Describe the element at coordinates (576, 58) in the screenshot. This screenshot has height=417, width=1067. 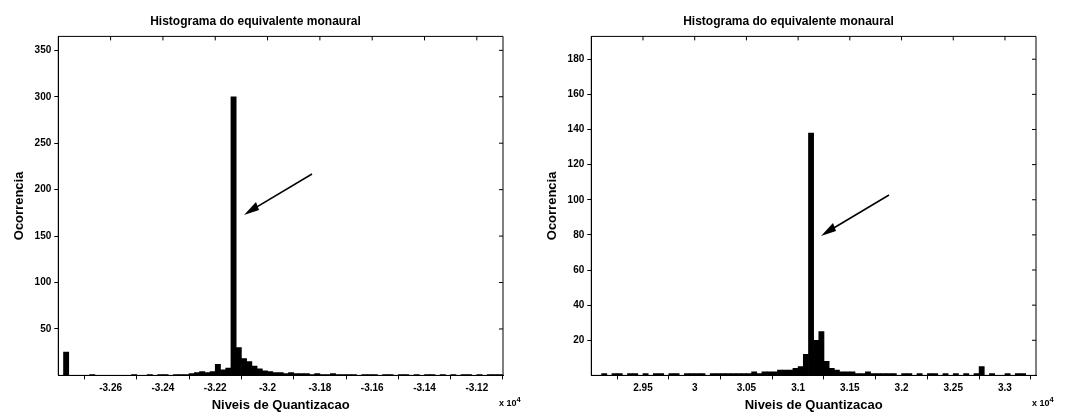
I see `y-tick-label: 180` at that location.